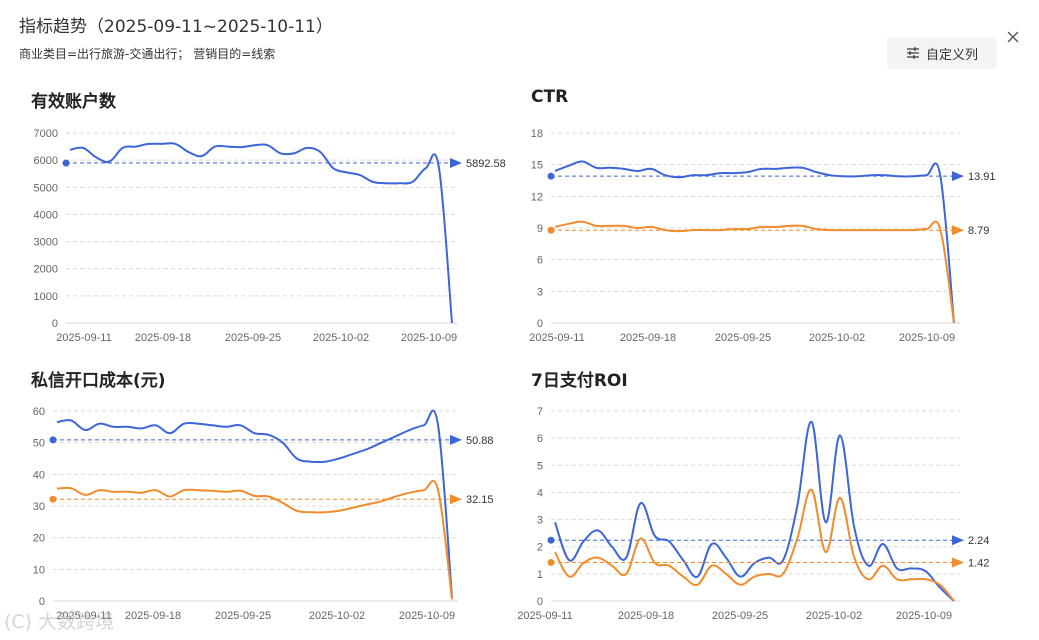  I want to click on average-label: 8.79, so click(978, 231).